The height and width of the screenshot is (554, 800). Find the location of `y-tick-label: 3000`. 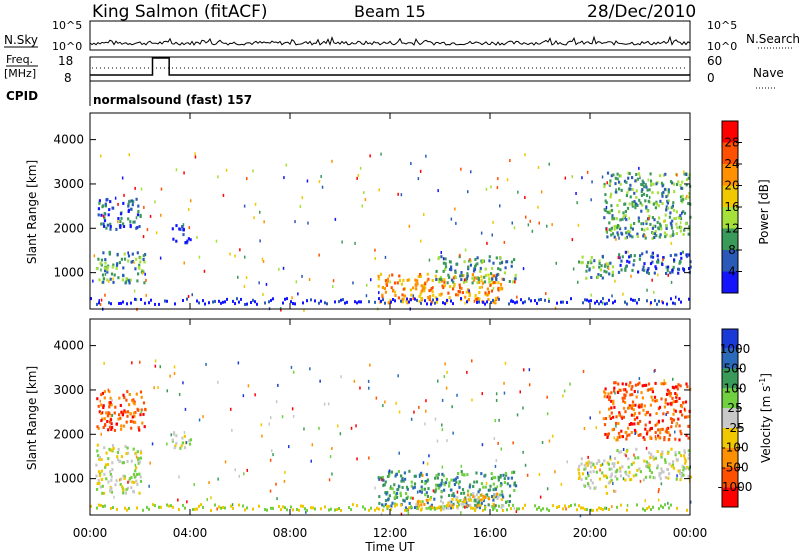

y-tick-label: 3000 is located at coordinates (68, 184).